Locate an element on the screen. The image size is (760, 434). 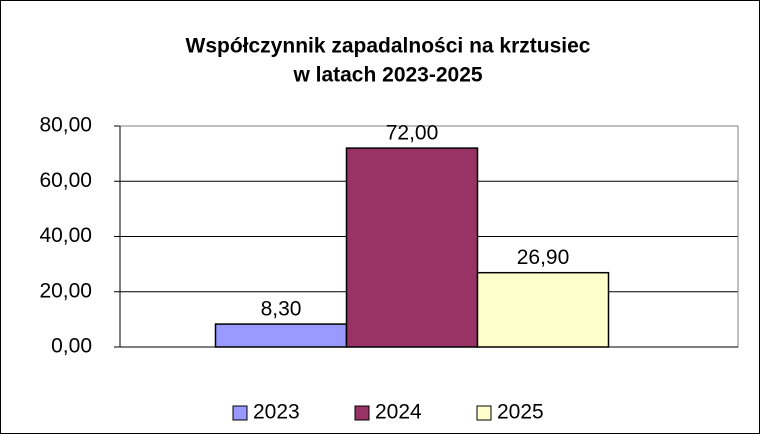
data-label: 72,00 is located at coordinates (412, 133).